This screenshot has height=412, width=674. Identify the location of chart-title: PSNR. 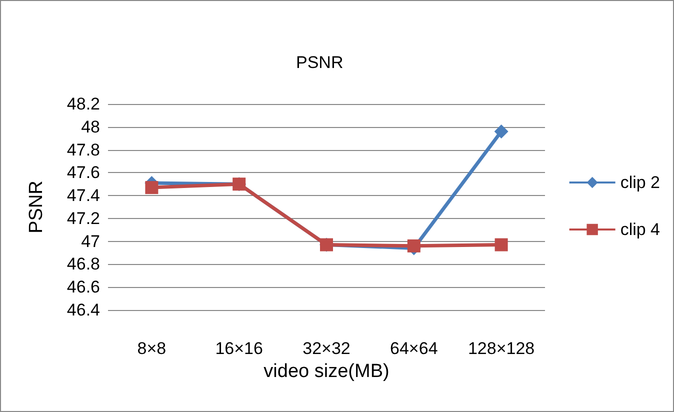
(320, 62).